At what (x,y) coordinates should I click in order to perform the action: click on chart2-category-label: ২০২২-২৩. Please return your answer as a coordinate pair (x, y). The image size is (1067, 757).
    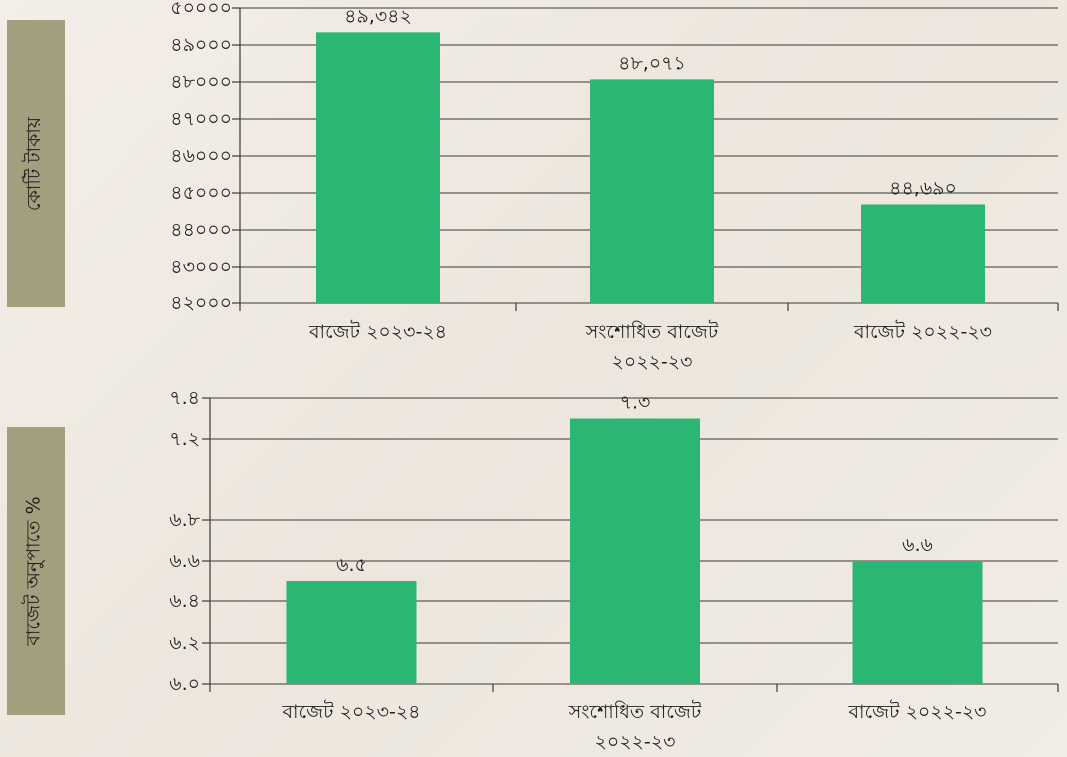
    Looking at the image, I should click on (635, 742).